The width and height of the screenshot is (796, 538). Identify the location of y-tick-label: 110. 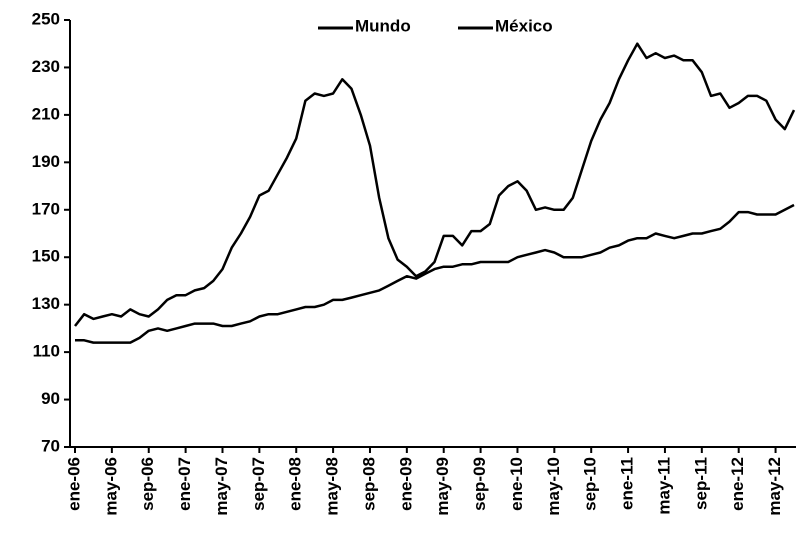
(46, 351).